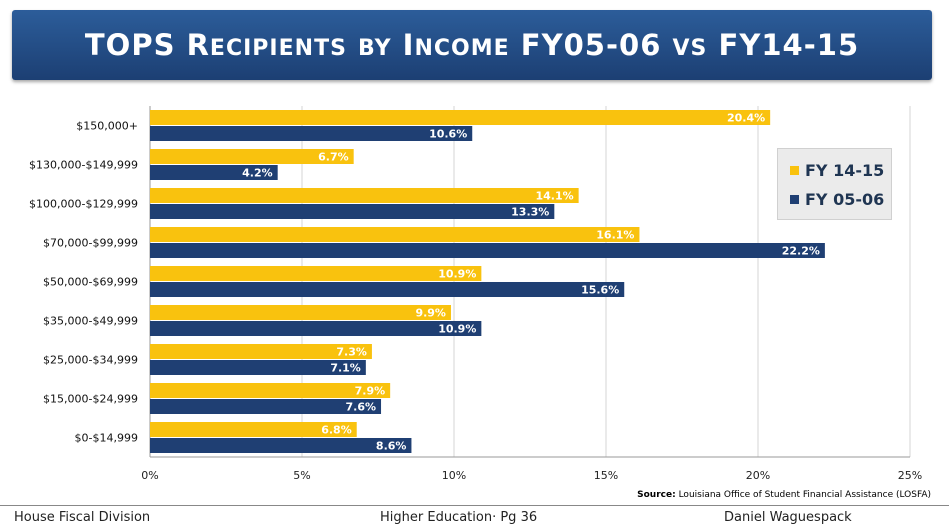  I want to click on x-tick-label: 5%, so click(301, 475).